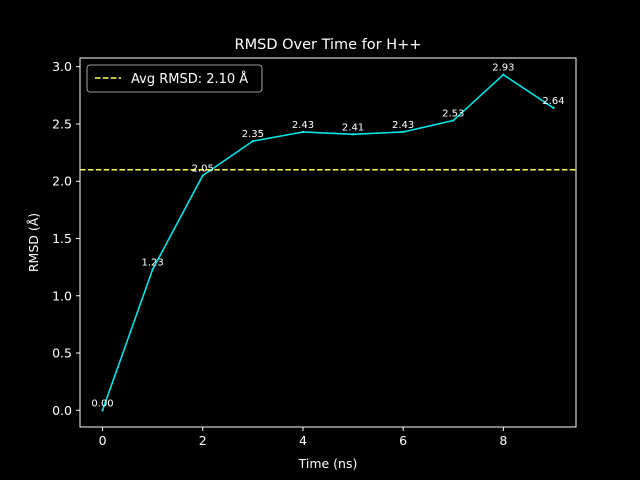 This screenshot has width=640, height=480. What do you see at coordinates (62, 295) in the screenshot?
I see `y-tick-label: 1.0` at bounding box center [62, 295].